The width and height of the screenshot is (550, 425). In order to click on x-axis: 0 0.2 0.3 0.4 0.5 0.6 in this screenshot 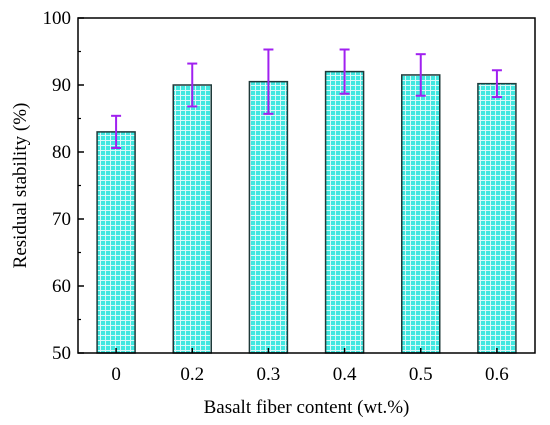, I will do `click(310, 366)`.